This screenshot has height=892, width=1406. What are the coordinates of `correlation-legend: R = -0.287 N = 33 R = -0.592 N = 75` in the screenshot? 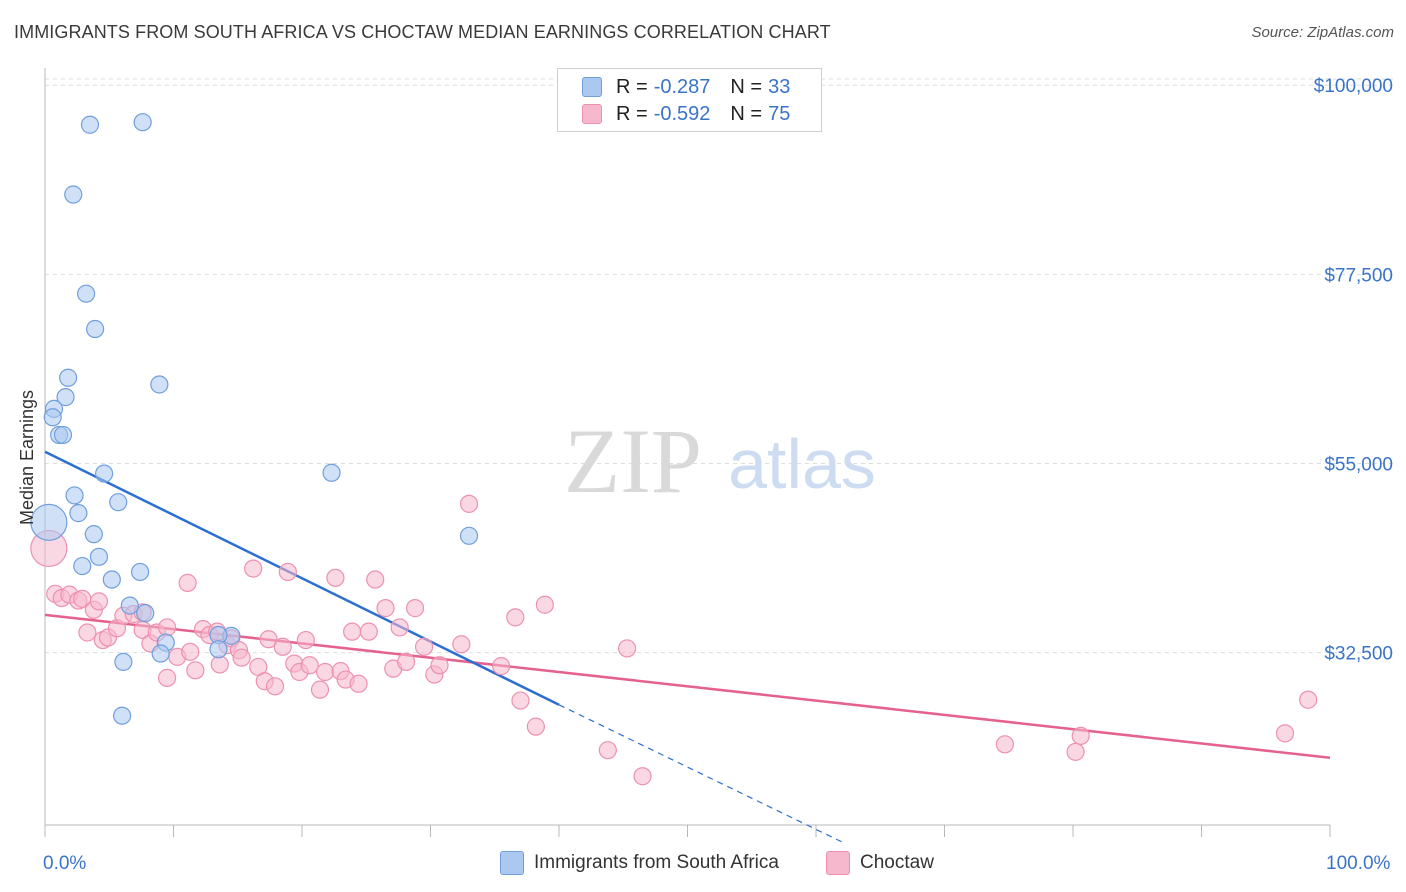 It's located at (689, 100).